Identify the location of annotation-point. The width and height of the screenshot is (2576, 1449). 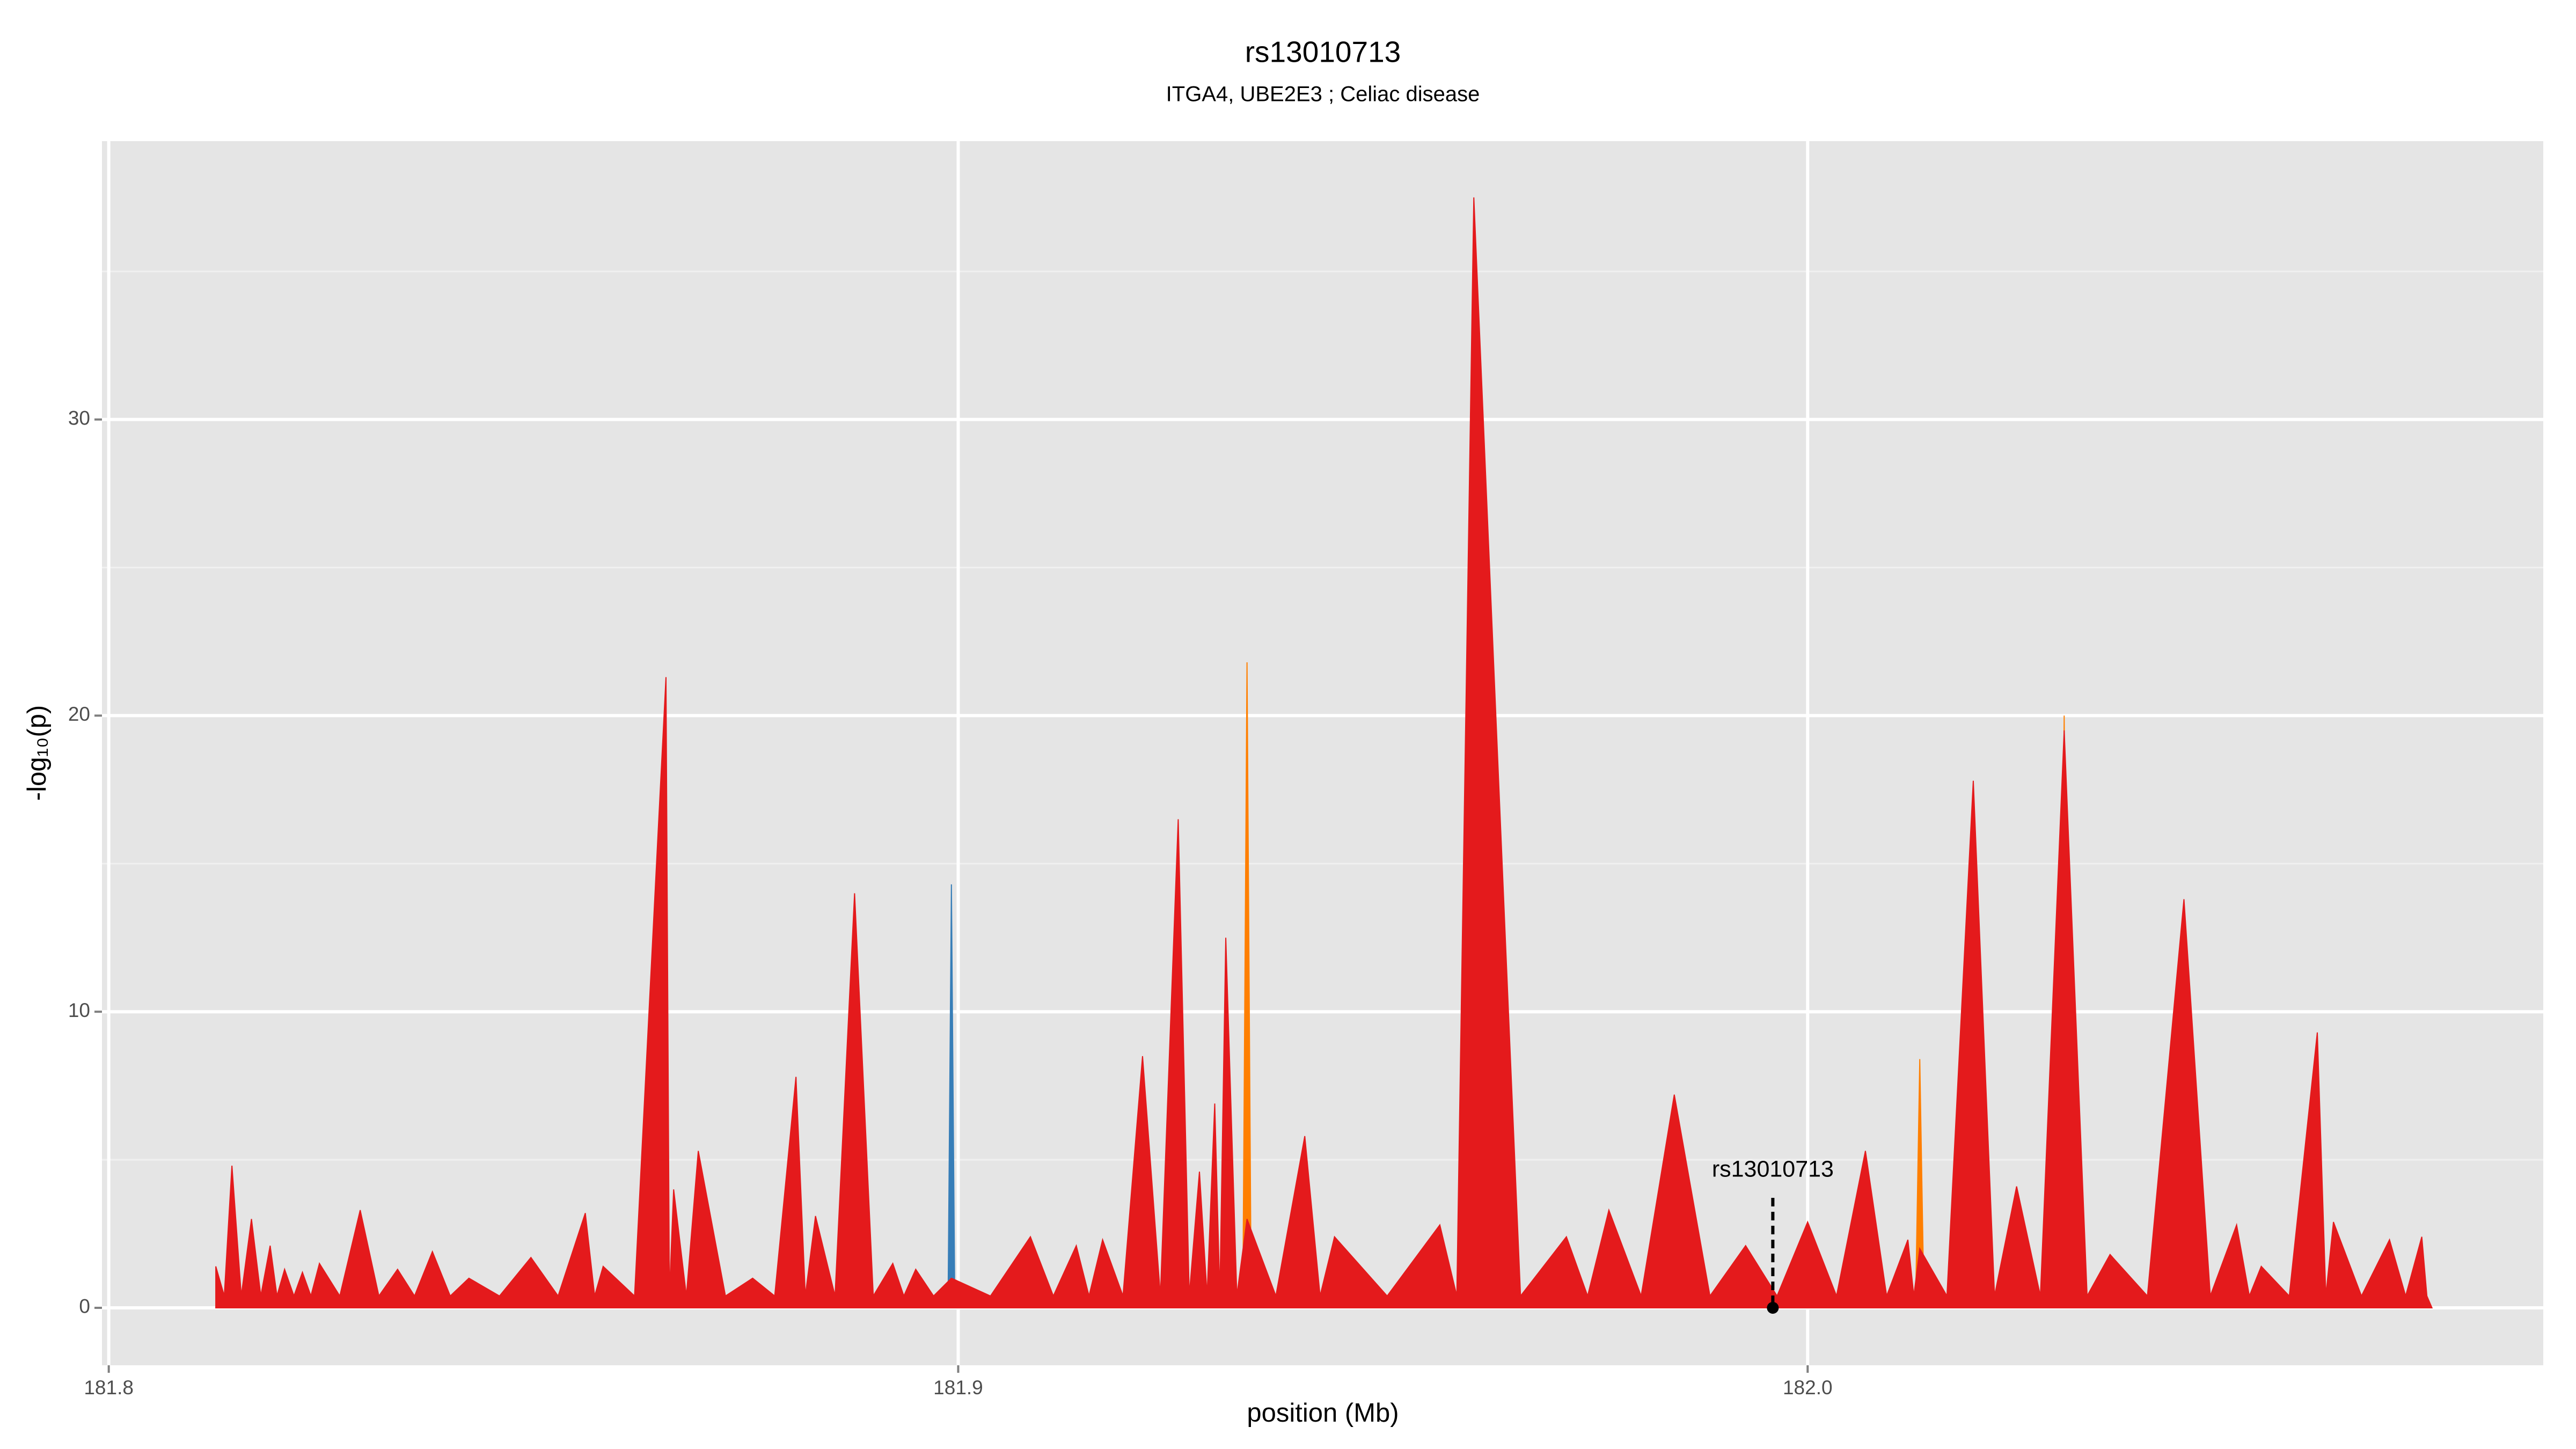
(1773, 1307).